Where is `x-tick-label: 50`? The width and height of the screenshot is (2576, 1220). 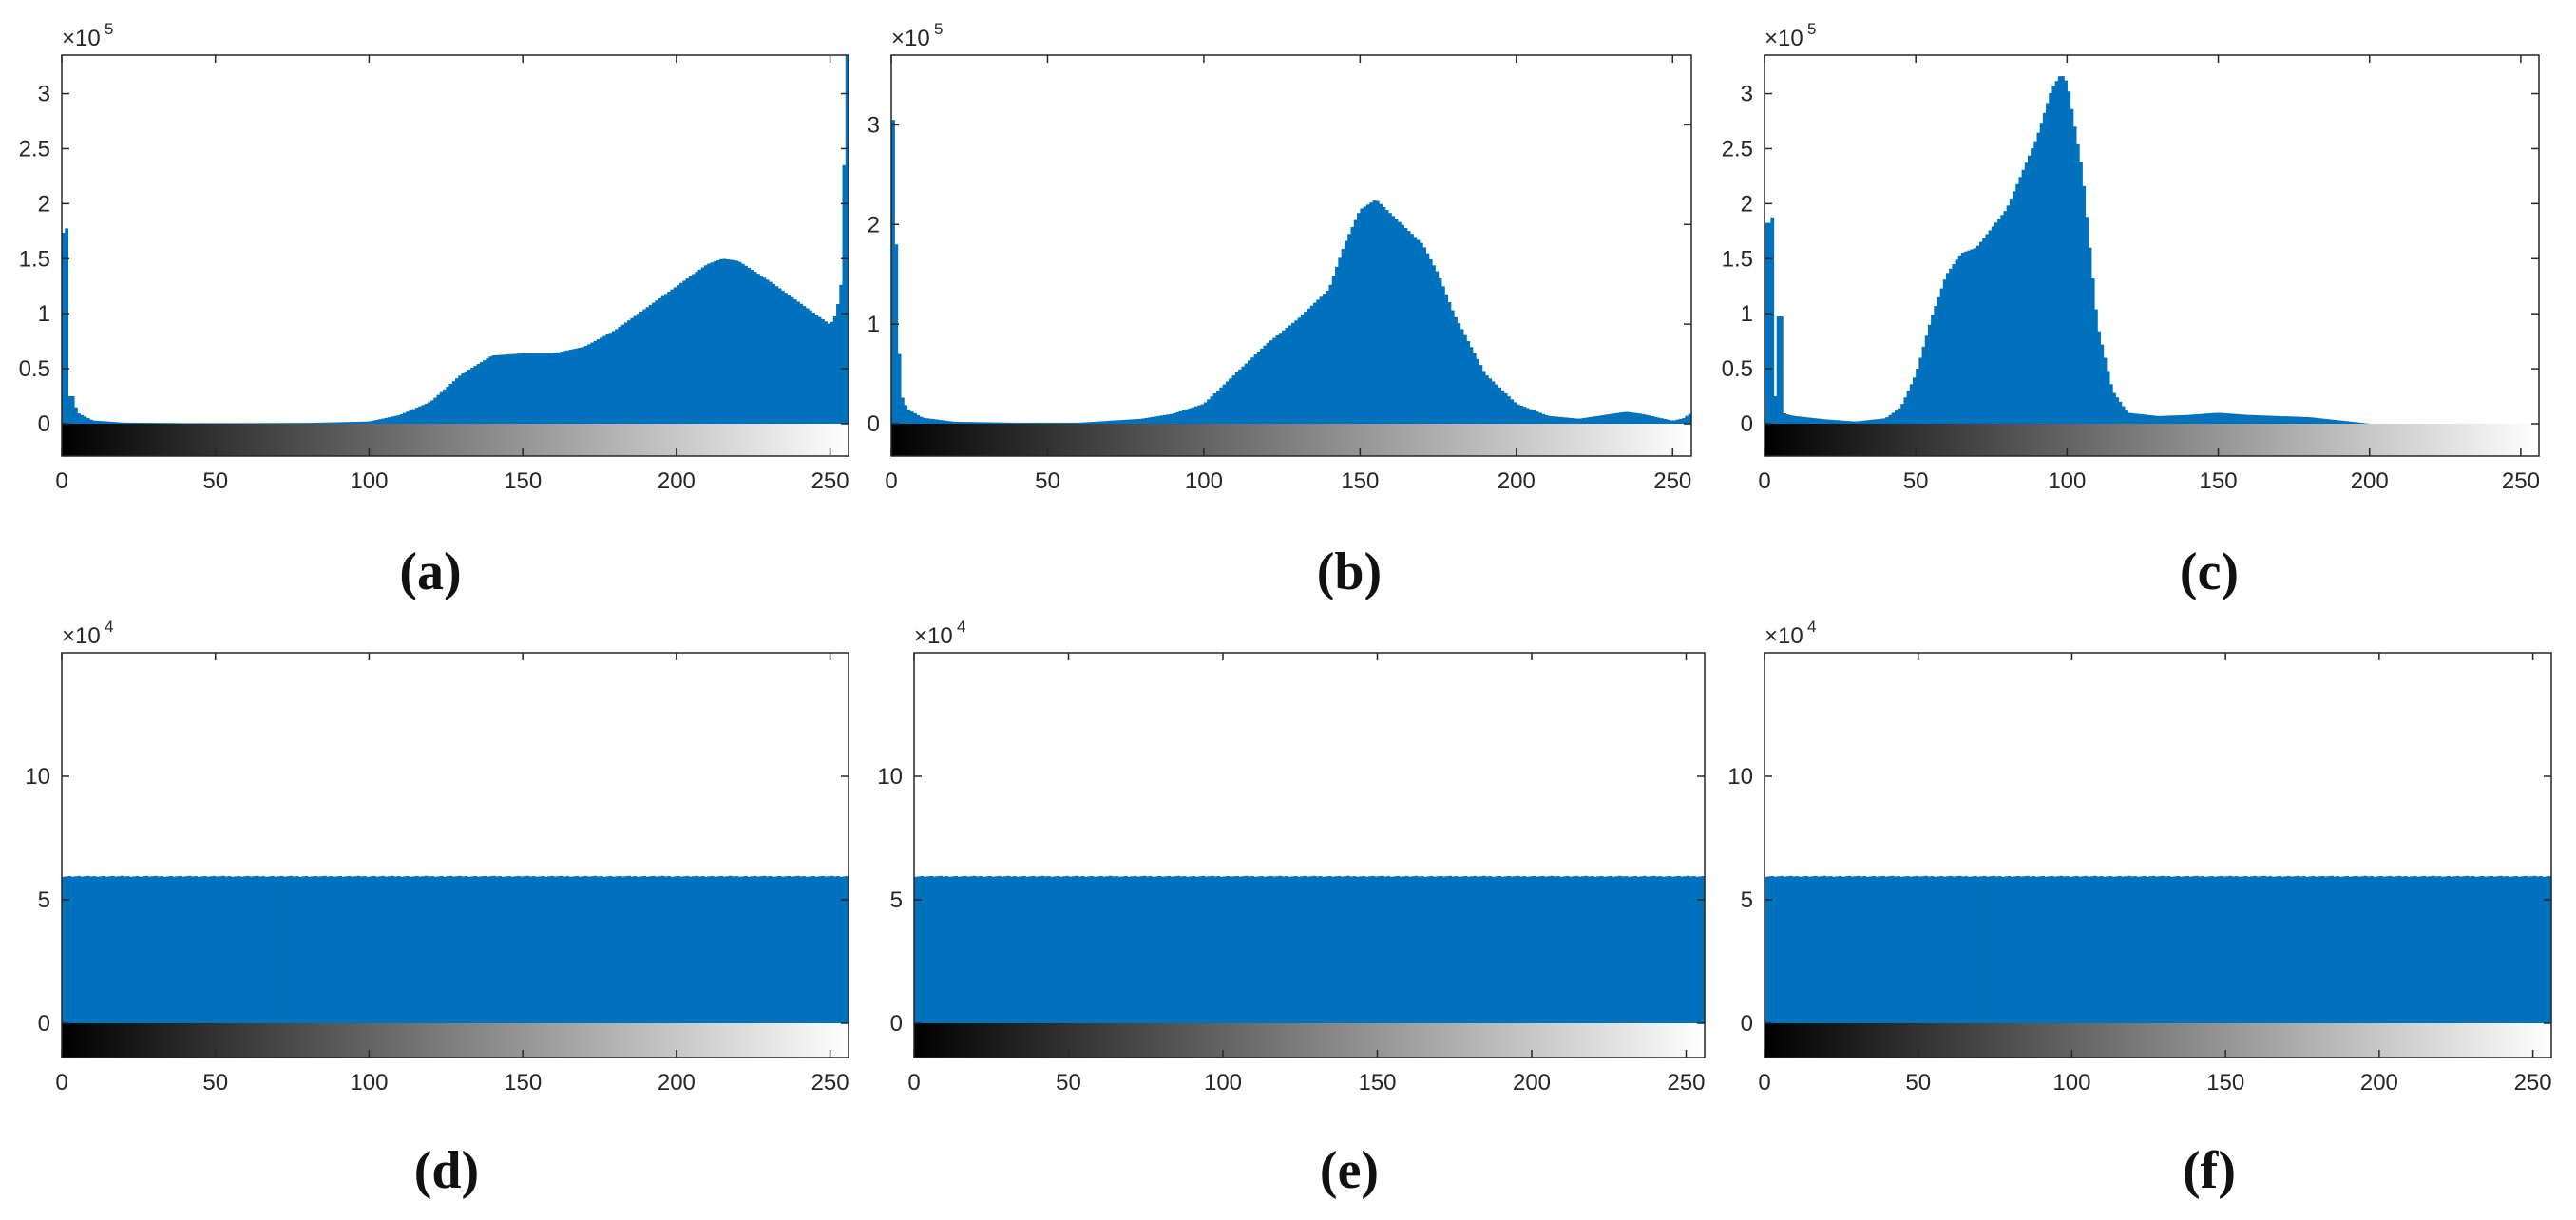
x-tick-label: 50 is located at coordinates (215, 1083).